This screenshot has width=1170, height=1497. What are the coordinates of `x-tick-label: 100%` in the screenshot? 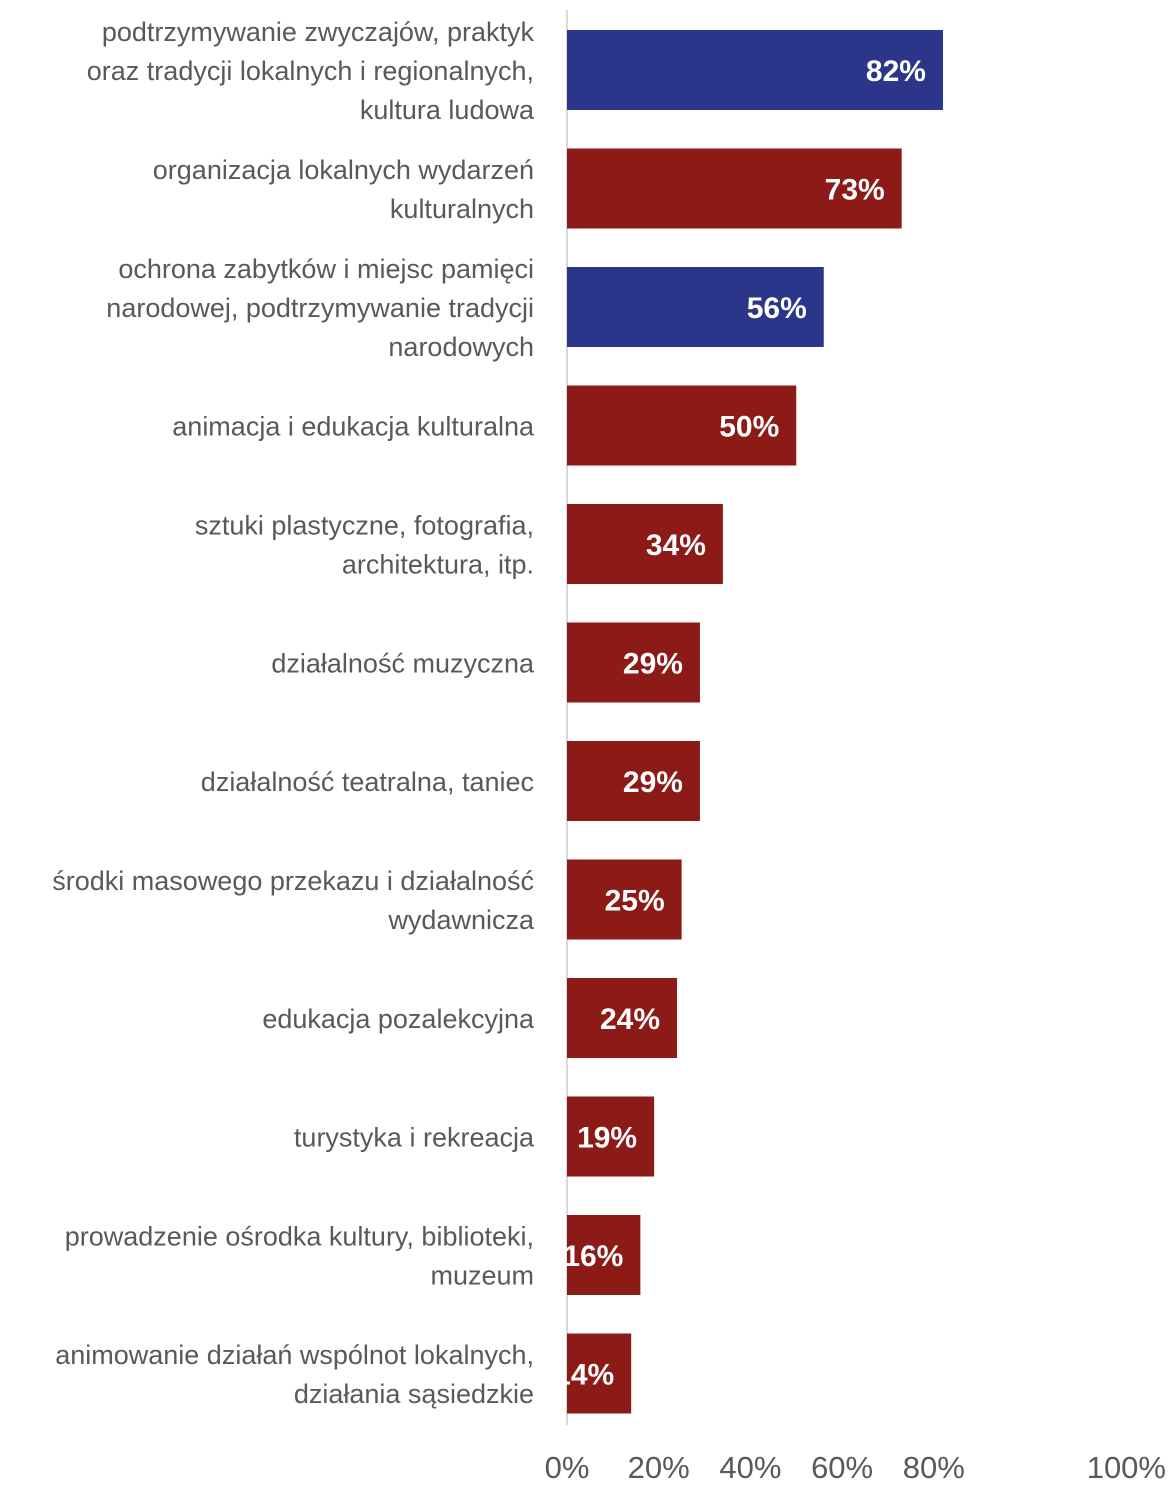 It's located at (1126, 1467).